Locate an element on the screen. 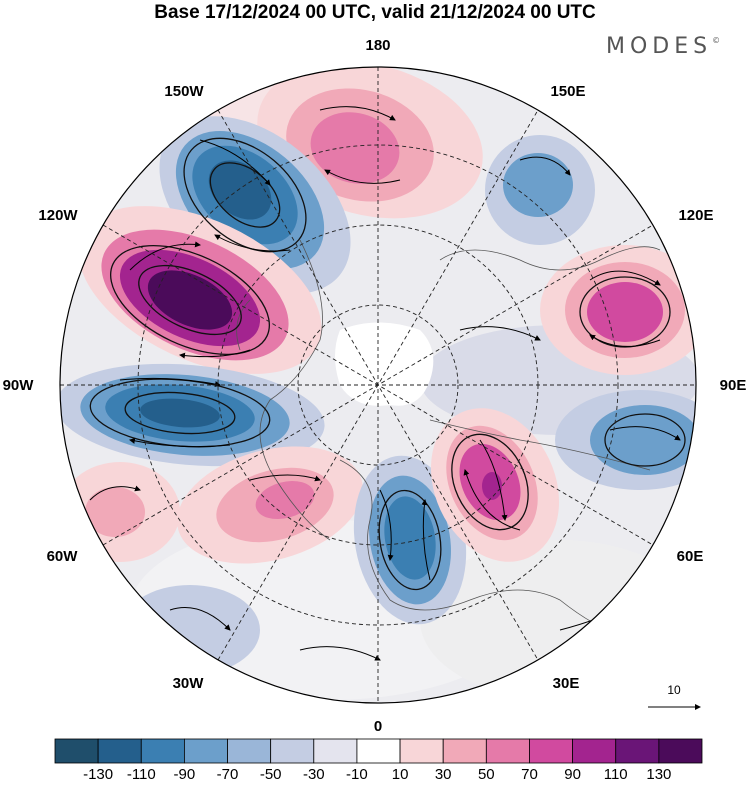 The width and height of the screenshot is (750, 788). colorbar-tick-label: -50 is located at coordinates (270, 774).